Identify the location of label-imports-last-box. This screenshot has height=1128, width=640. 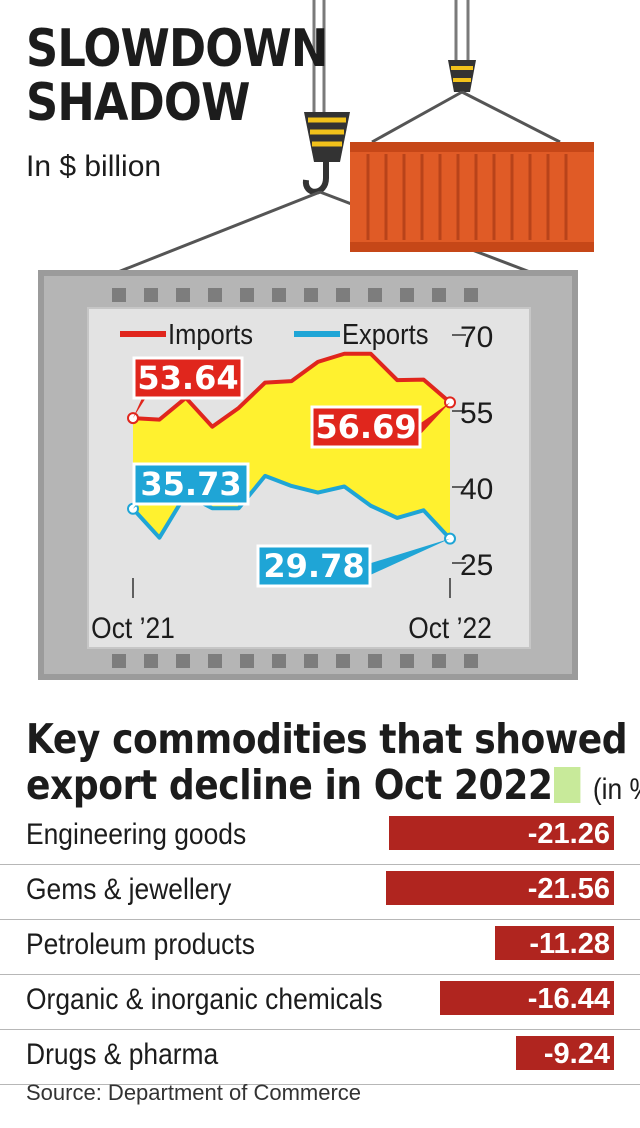
(366, 427).